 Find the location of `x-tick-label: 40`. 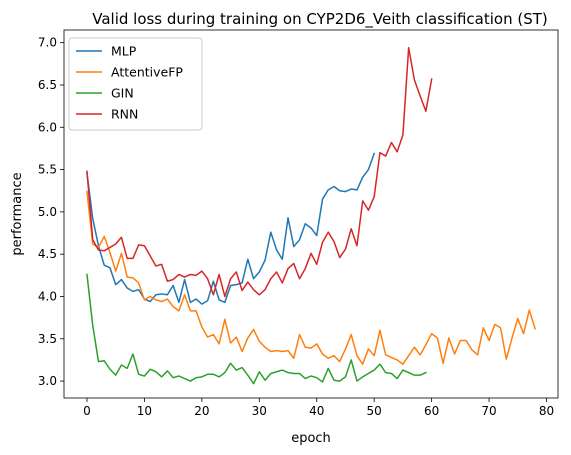

x-tick-label: 40 is located at coordinates (316, 411).